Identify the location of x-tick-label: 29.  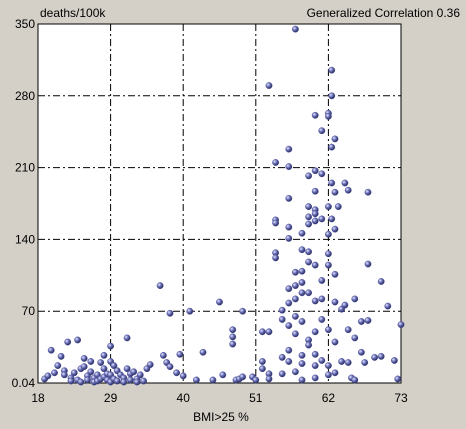
(111, 398).